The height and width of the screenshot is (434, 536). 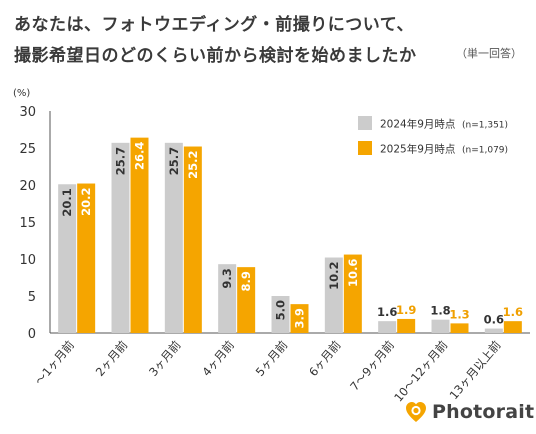 What do you see at coordinates (32, 334) in the screenshot?
I see `y-tick-label: 0` at bounding box center [32, 334].